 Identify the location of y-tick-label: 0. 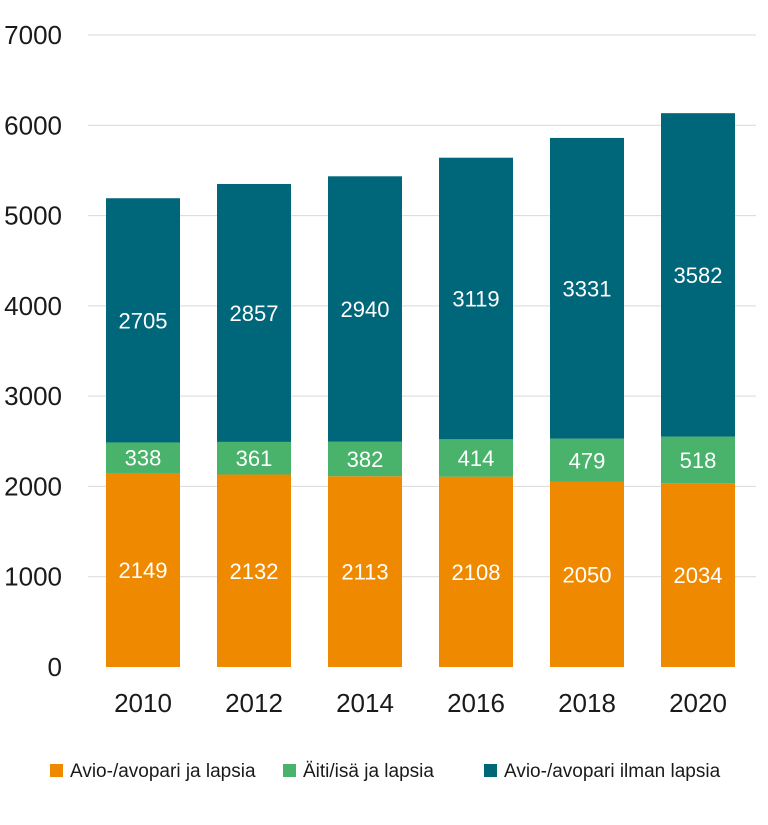
(55, 667).